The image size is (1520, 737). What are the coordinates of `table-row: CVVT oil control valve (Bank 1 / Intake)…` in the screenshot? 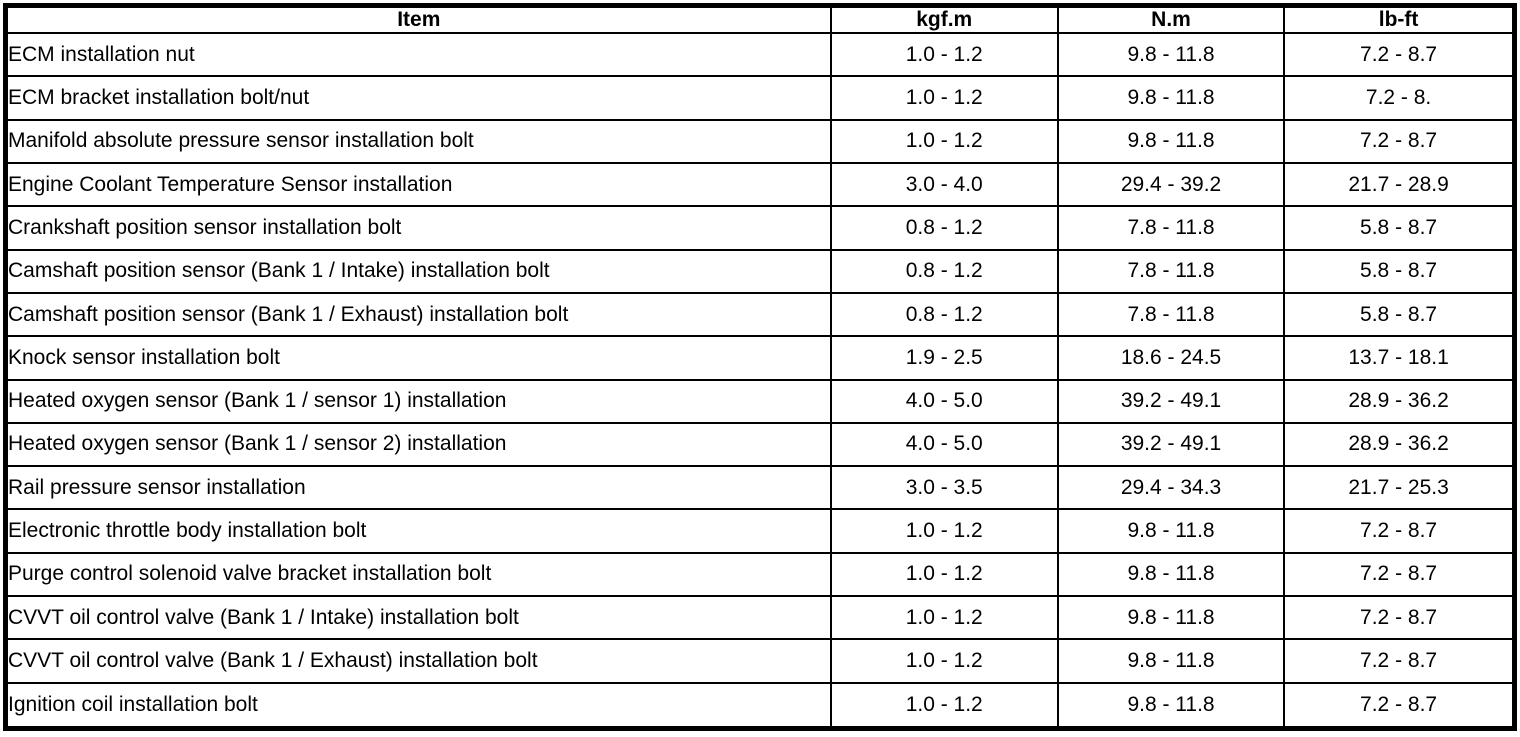 It's located at (760, 618).